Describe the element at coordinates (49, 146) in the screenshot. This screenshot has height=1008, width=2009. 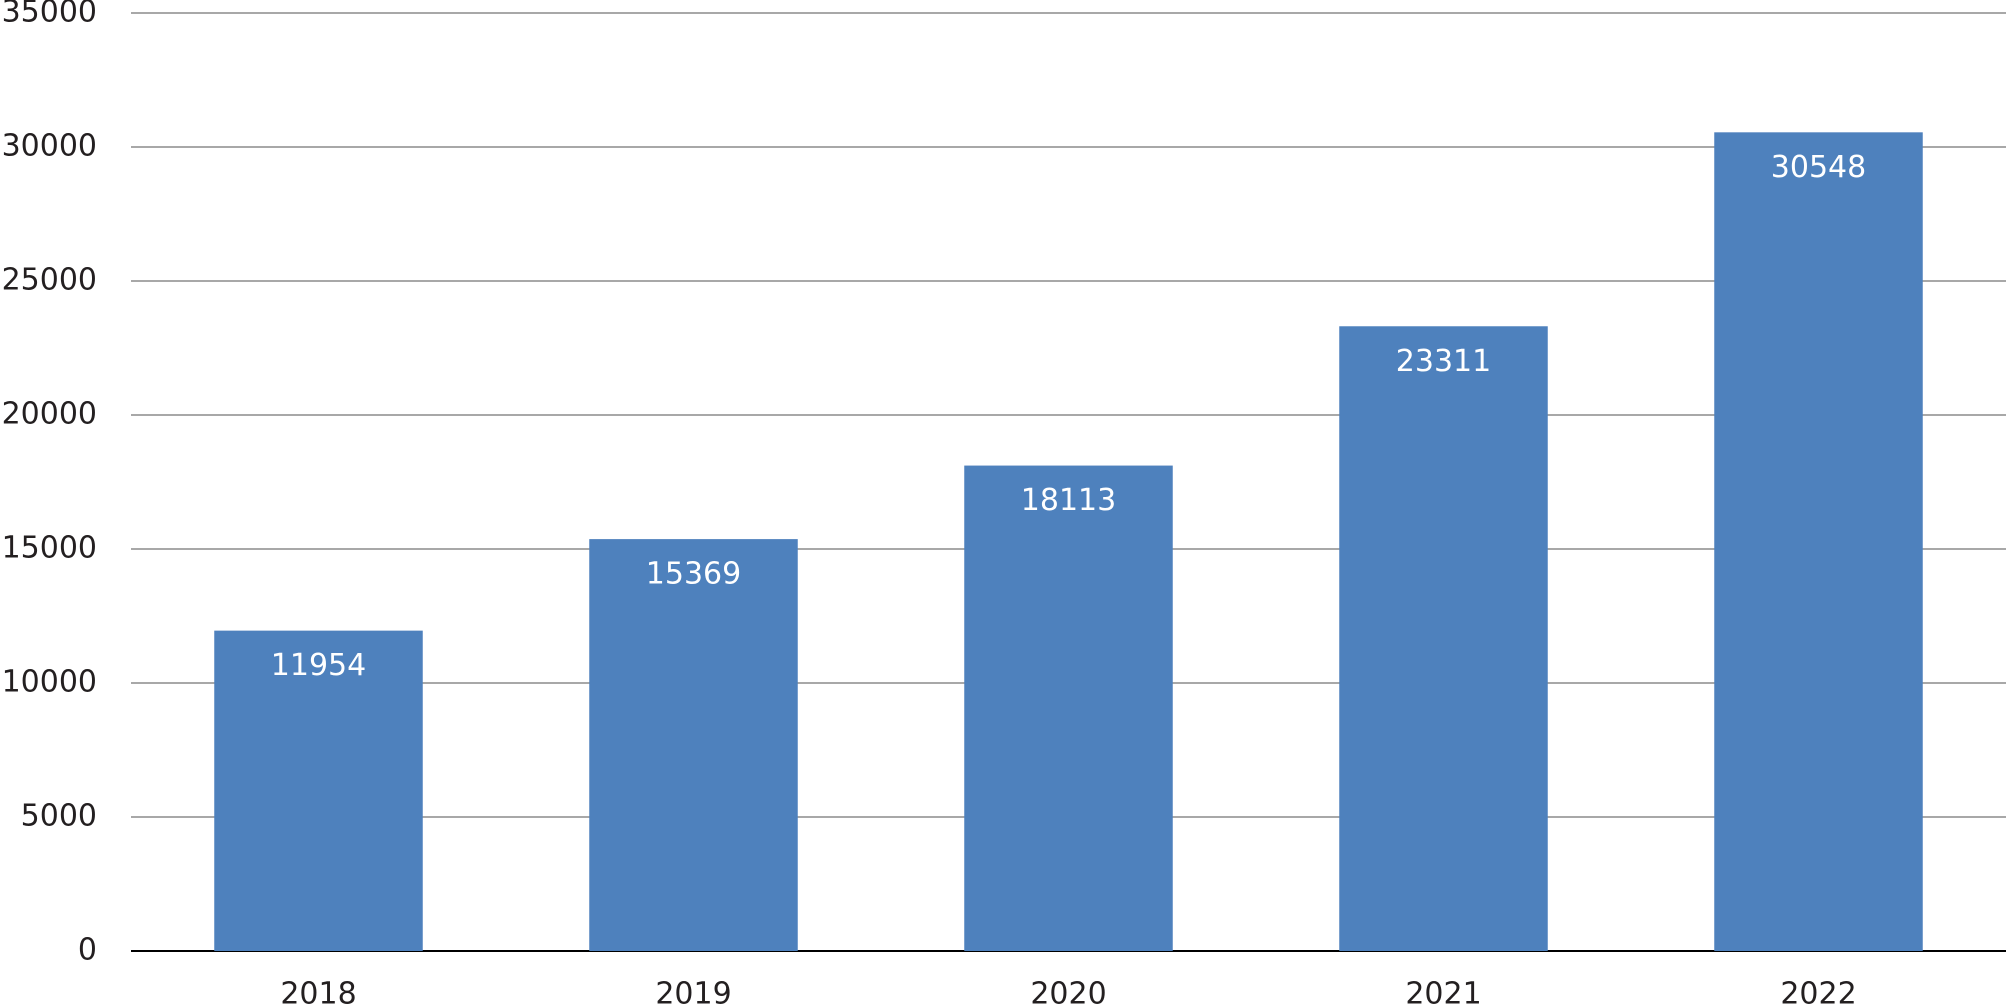
I see `y-tick-label: 30000` at that location.